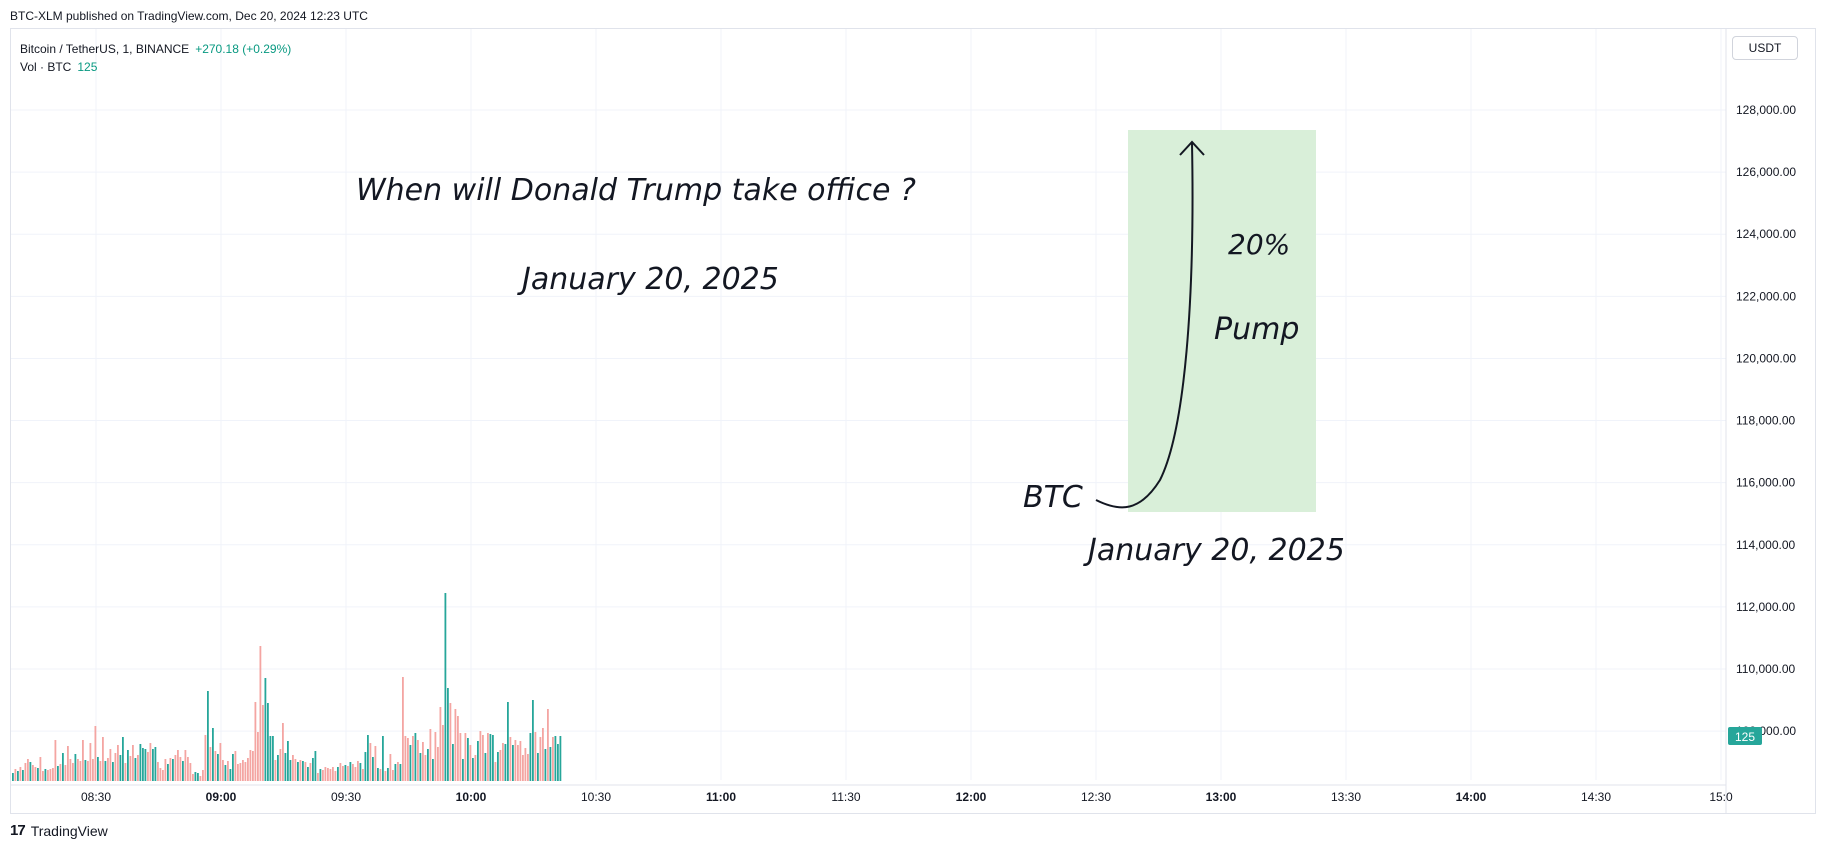 This screenshot has width=1824, height=852. What do you see at coordinates (1766, 172) in the screenshot?
I see `price-tick-label: 126,000.00` at bounding box center [1766, 172].